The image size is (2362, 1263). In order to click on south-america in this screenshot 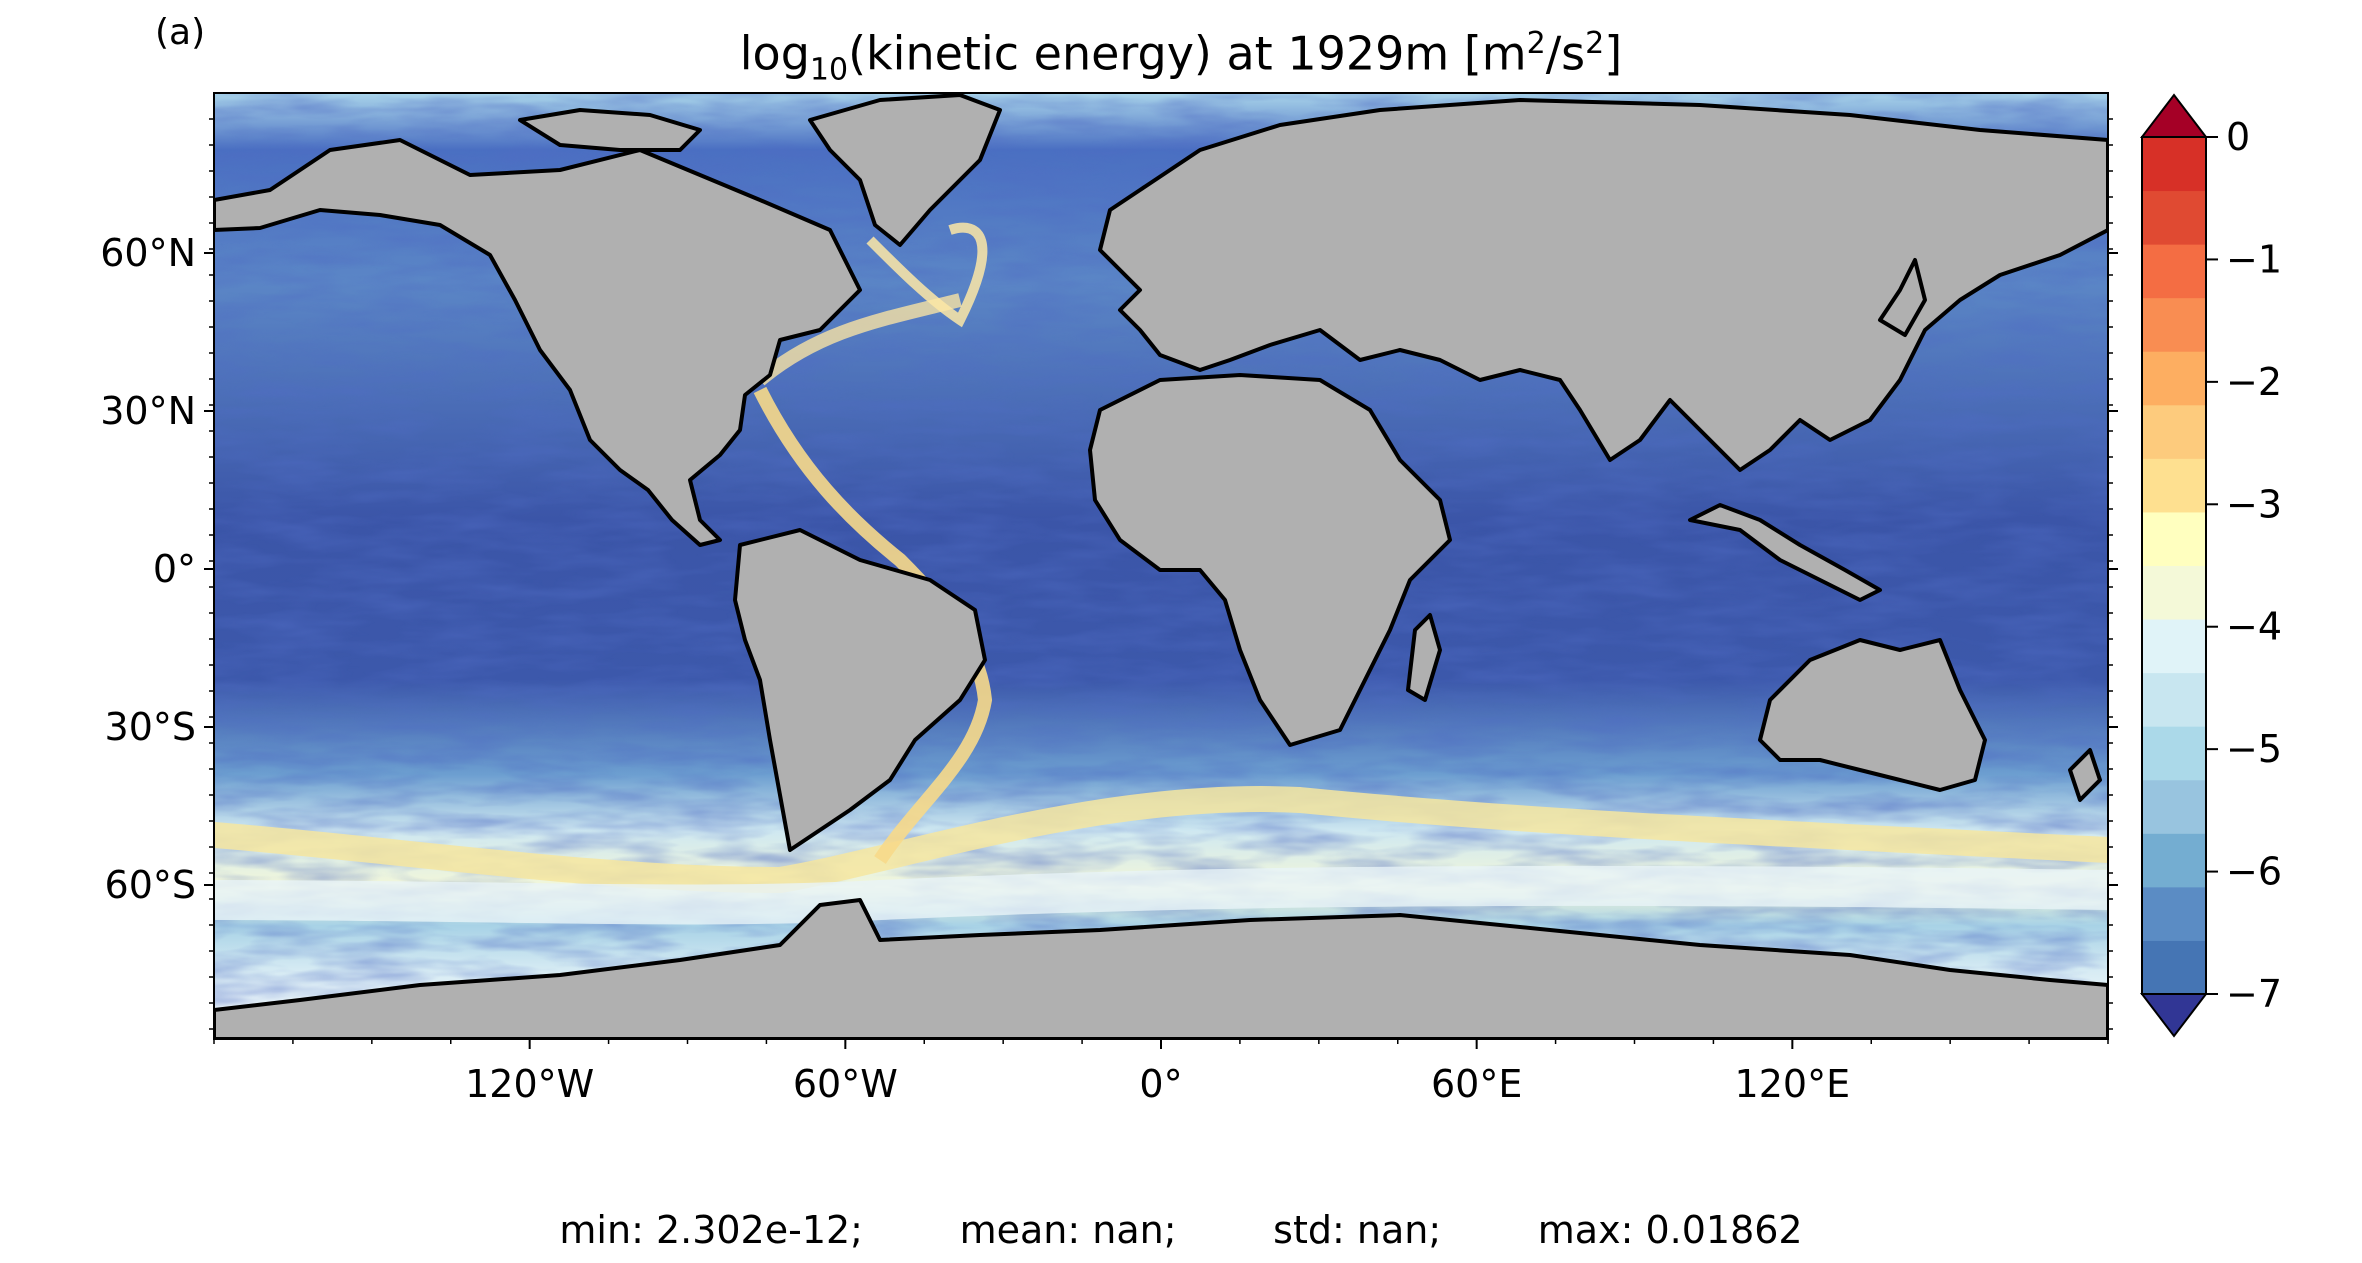, I will do `click(860, 690)`.